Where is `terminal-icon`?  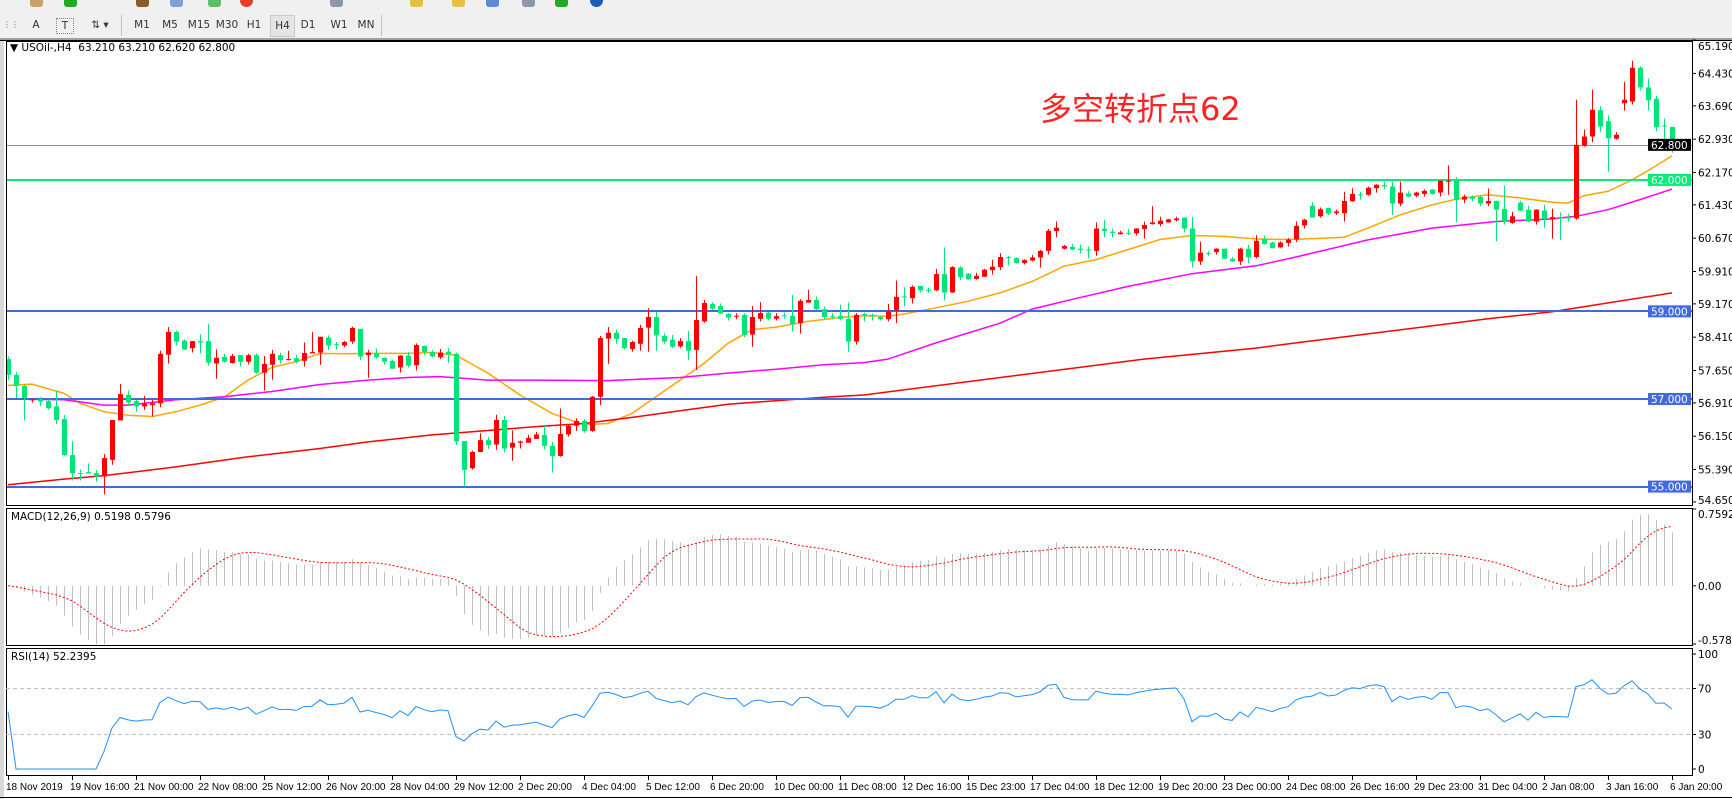
terminal-icon is located at coordinates (176, 3).